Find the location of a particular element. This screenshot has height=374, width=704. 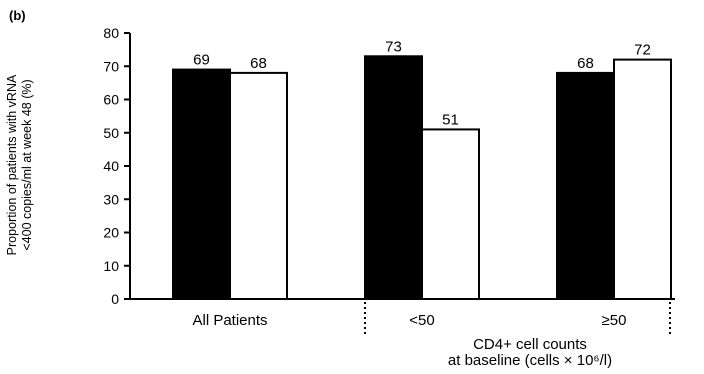

bar-value-label-series2-cat2: 51 is located at coordinates (450, 119).